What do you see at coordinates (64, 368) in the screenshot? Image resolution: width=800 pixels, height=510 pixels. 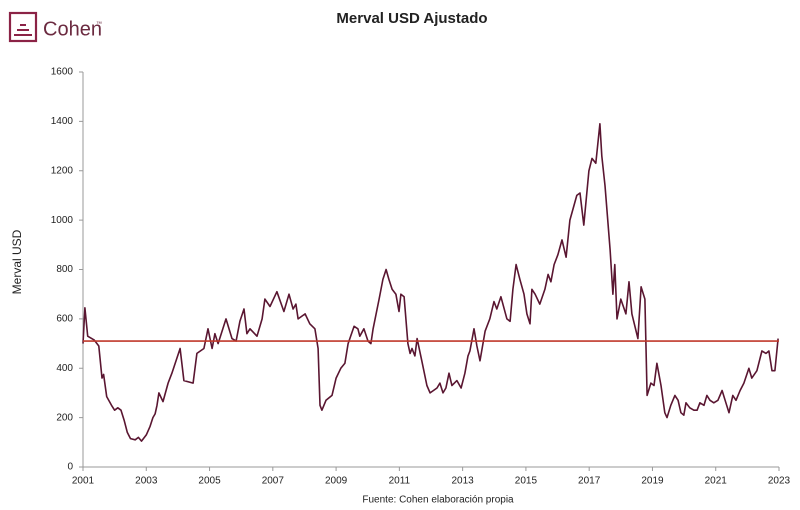 I see `y-tick-label: 400` at bounding box center [64, 368].